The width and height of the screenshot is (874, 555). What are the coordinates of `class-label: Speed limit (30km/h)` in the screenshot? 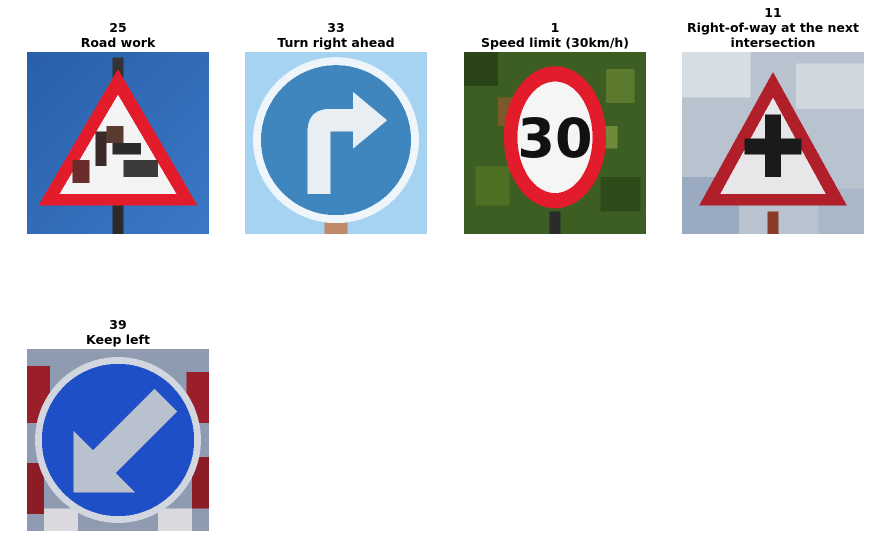 It's located at (555, 42).